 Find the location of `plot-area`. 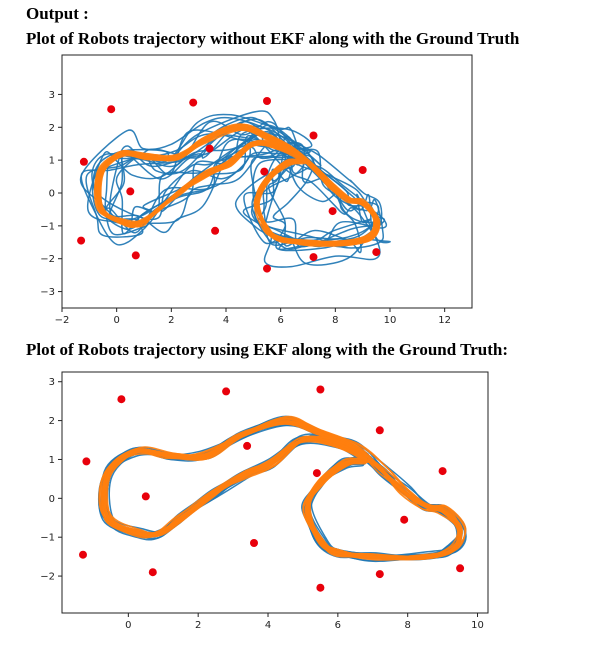

plot-area is located at coordinates (234, 185).